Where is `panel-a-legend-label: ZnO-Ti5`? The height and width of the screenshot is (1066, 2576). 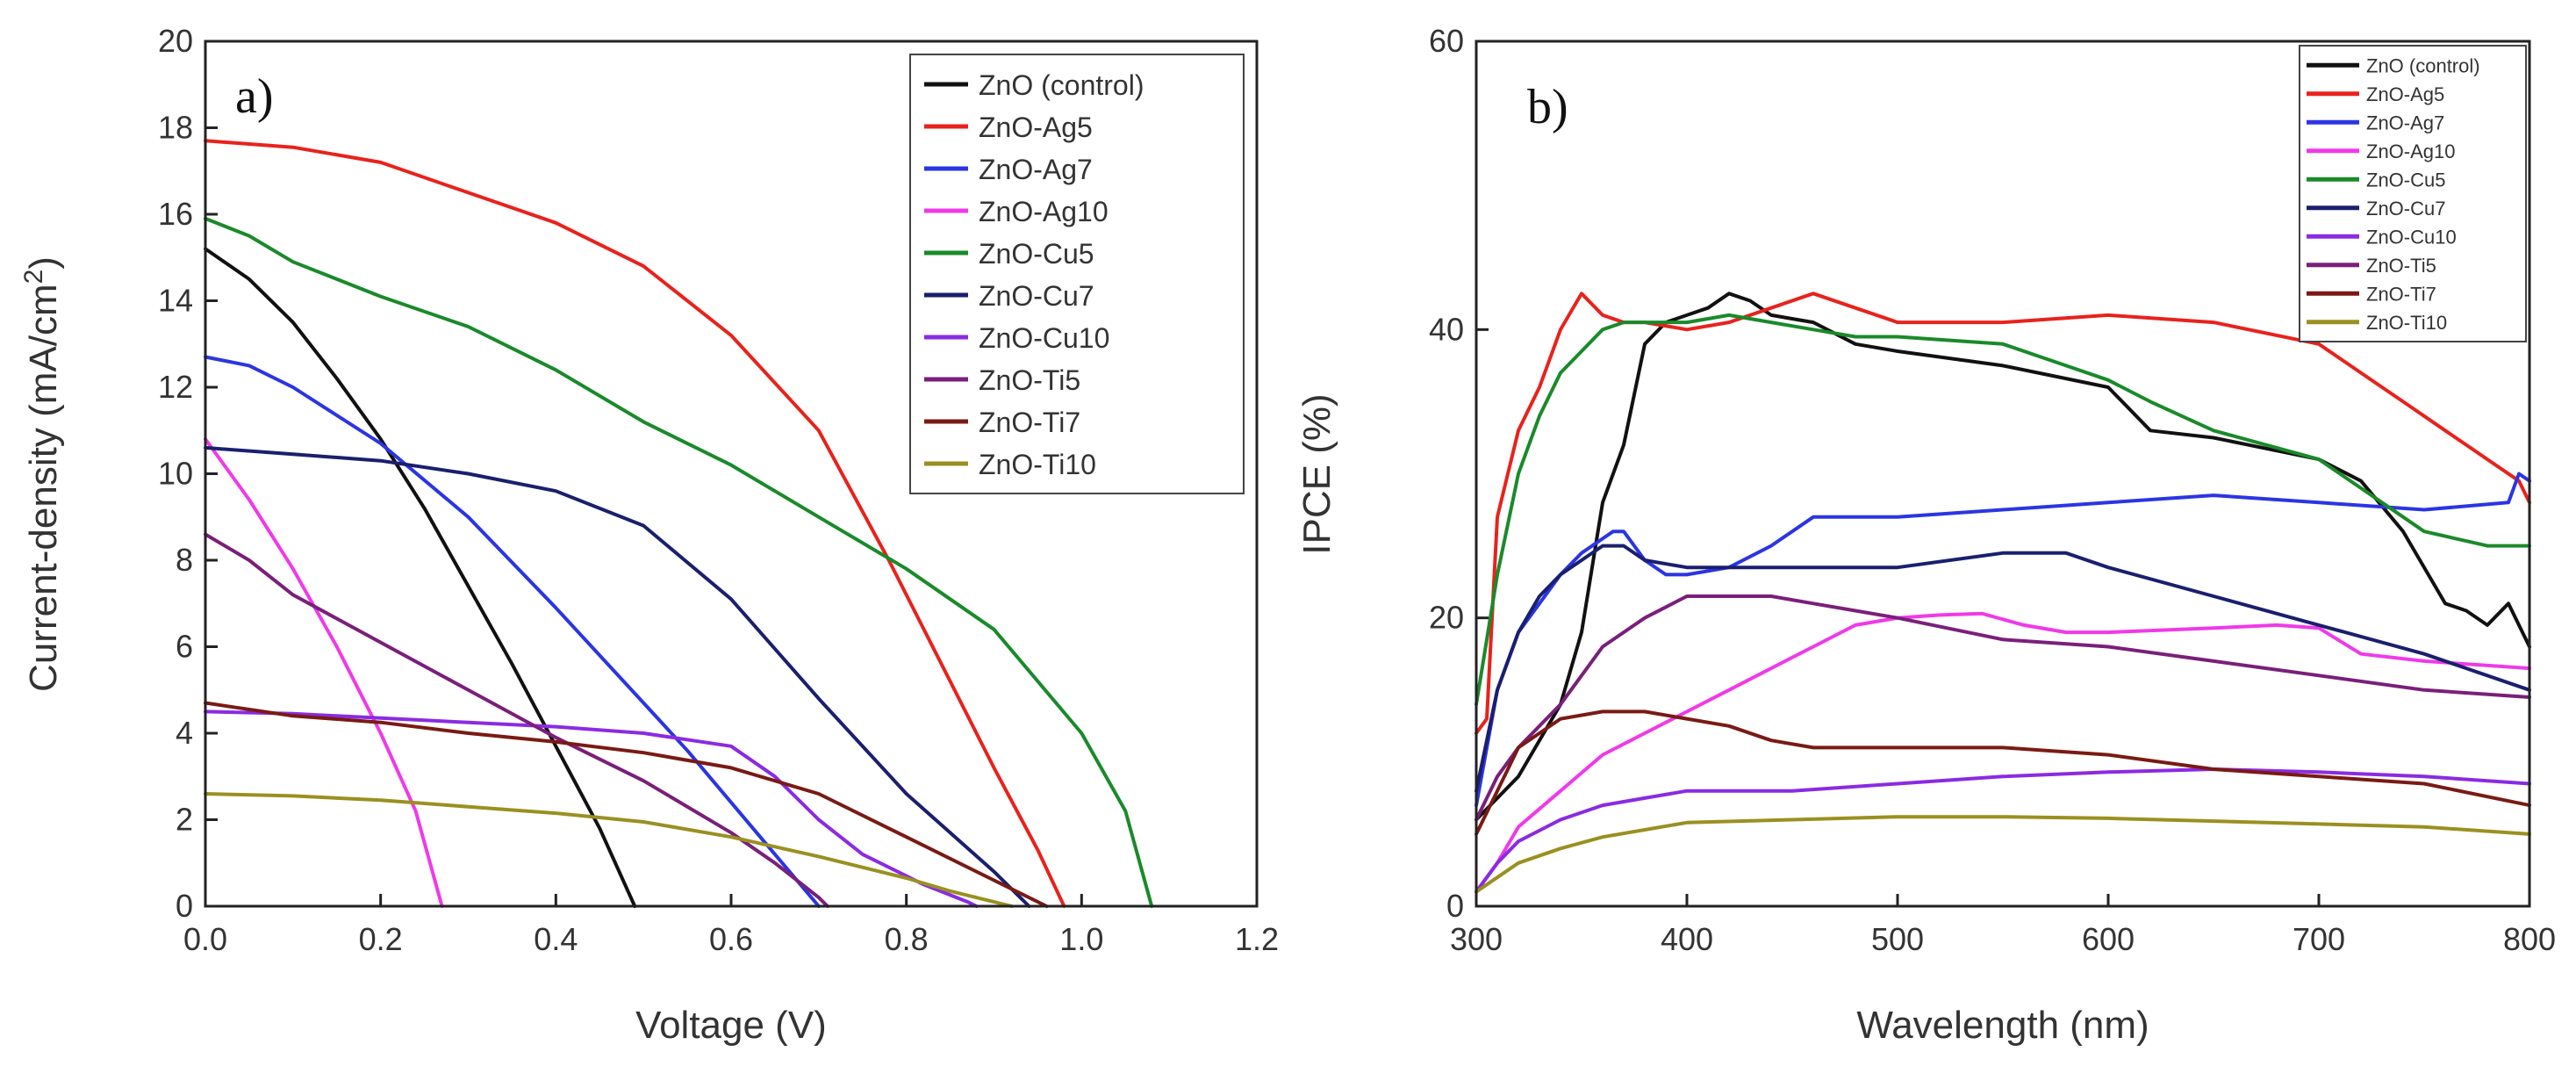
panel-a-legend-label: ZnO-Ti5 is located at coordinates (1029, 380).